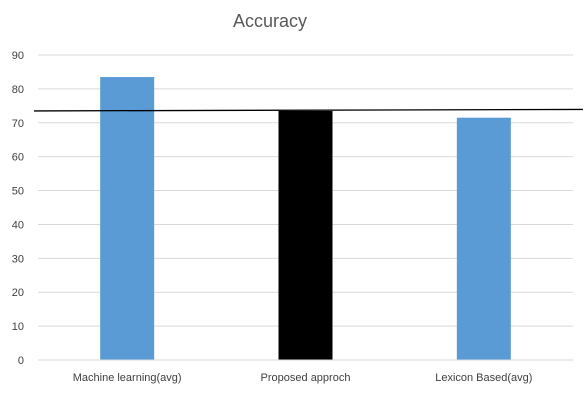 The width and height of the screenshot is (585, 396). Describe the element at coordinates (127, 378) in the screenshot. I see `x-category-label: Machine learning(avg)` at that location.